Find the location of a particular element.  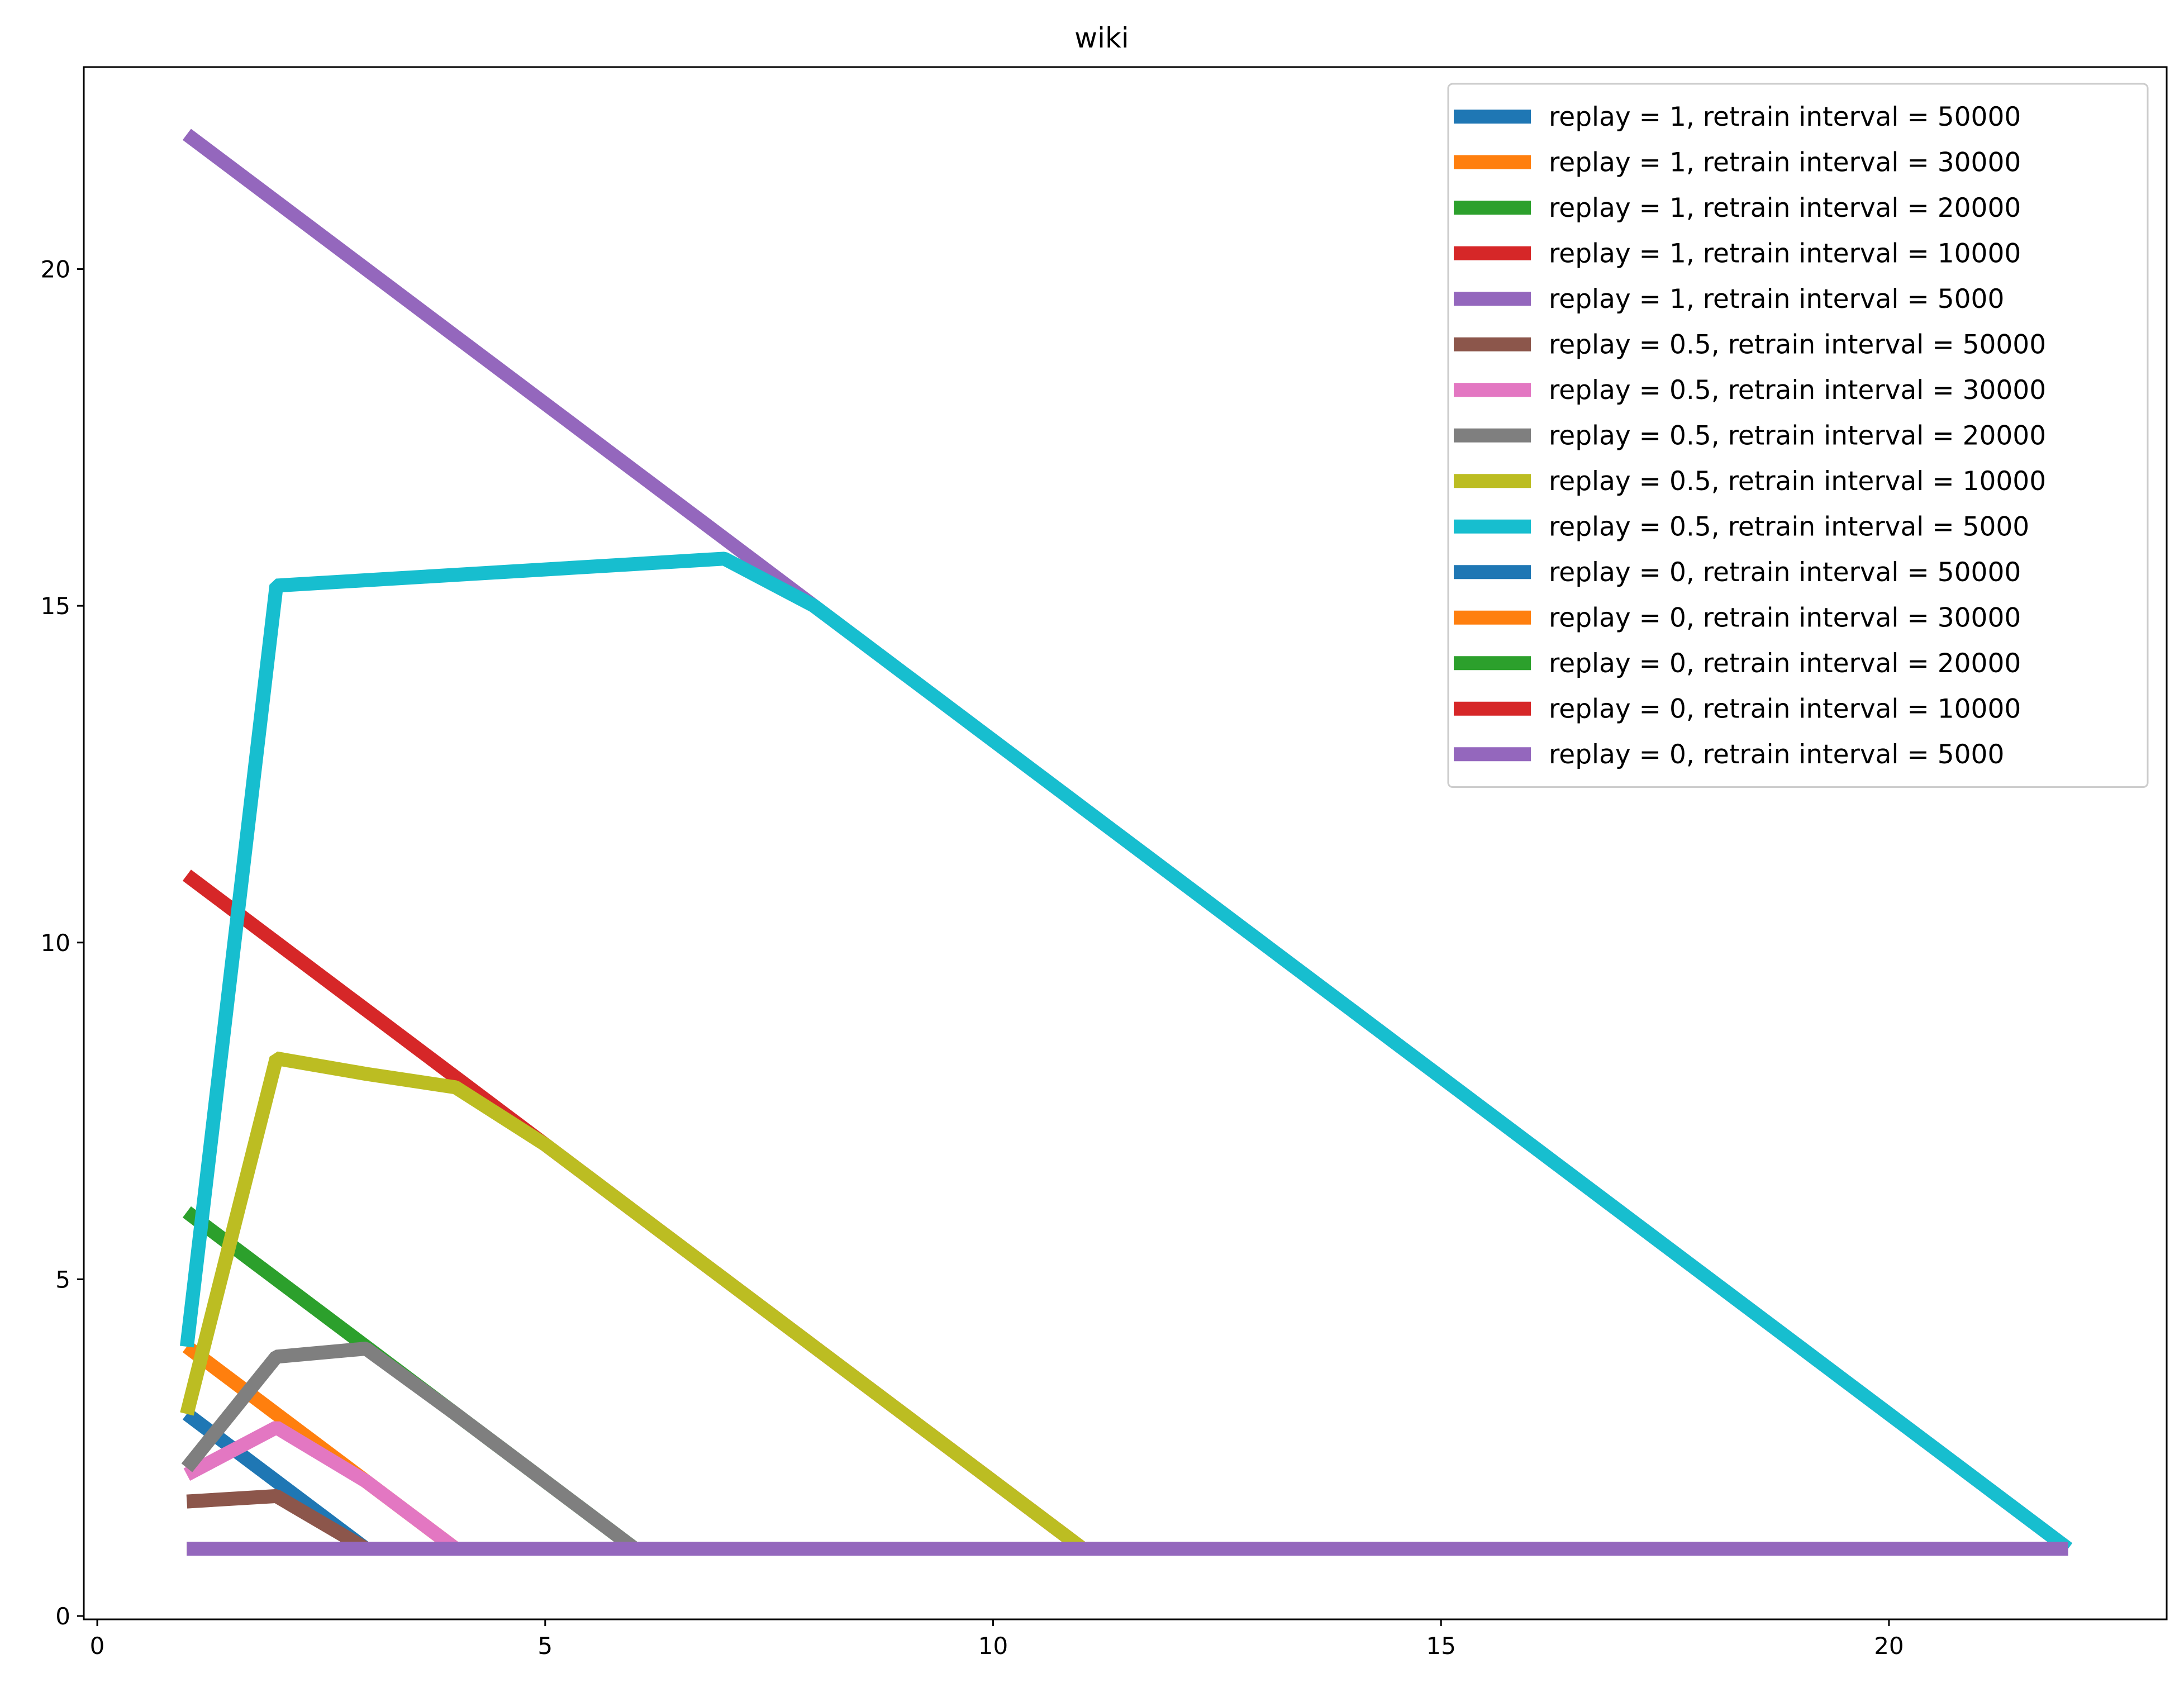

x-tick-label-0: 0 is located at coordinates (97, 1646).